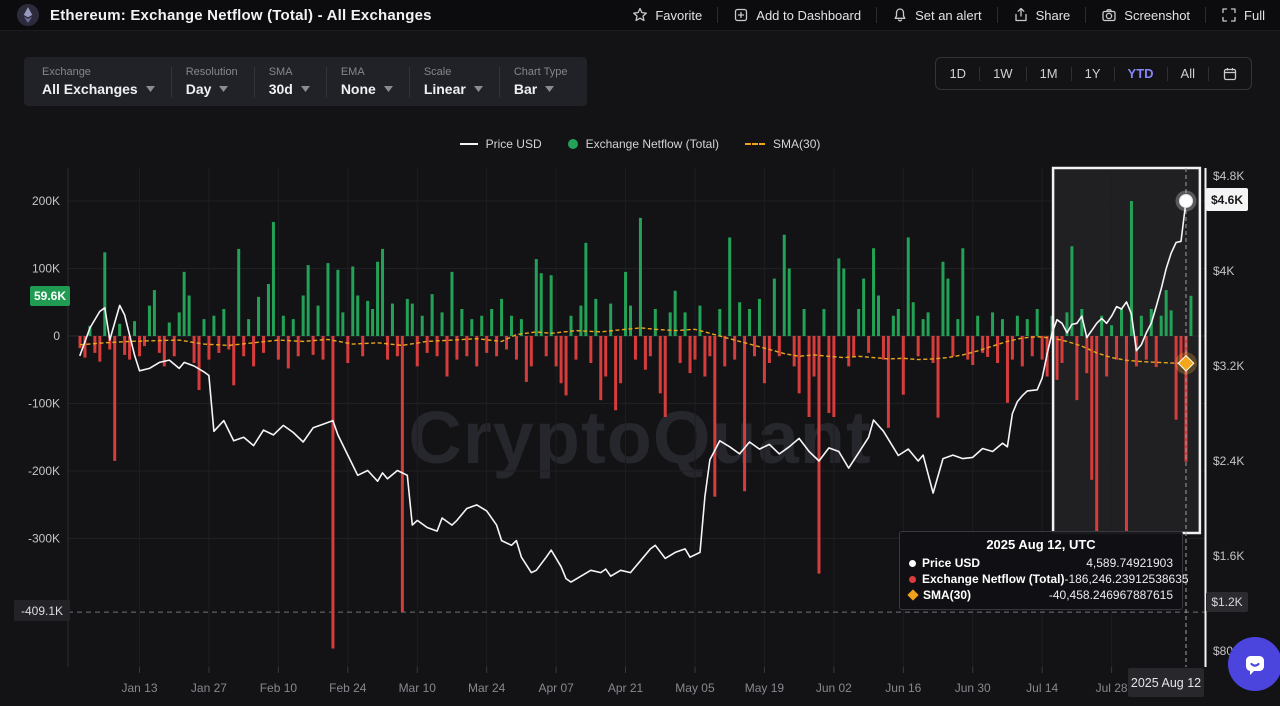 This screenshot has width=1280, height=706. Describe the element at coordinates (1048, 73) in the screenshot. I see `range-1m: 1M` at that location.